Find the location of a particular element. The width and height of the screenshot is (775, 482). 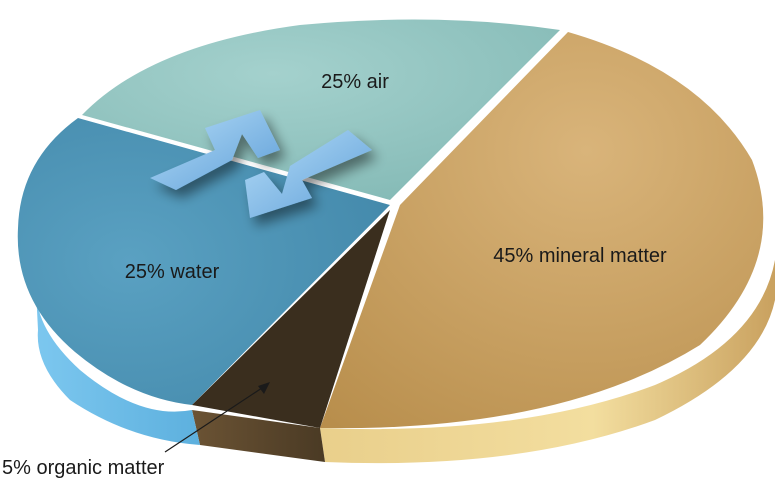

water-slice-side is located at coordinates (118, 367).